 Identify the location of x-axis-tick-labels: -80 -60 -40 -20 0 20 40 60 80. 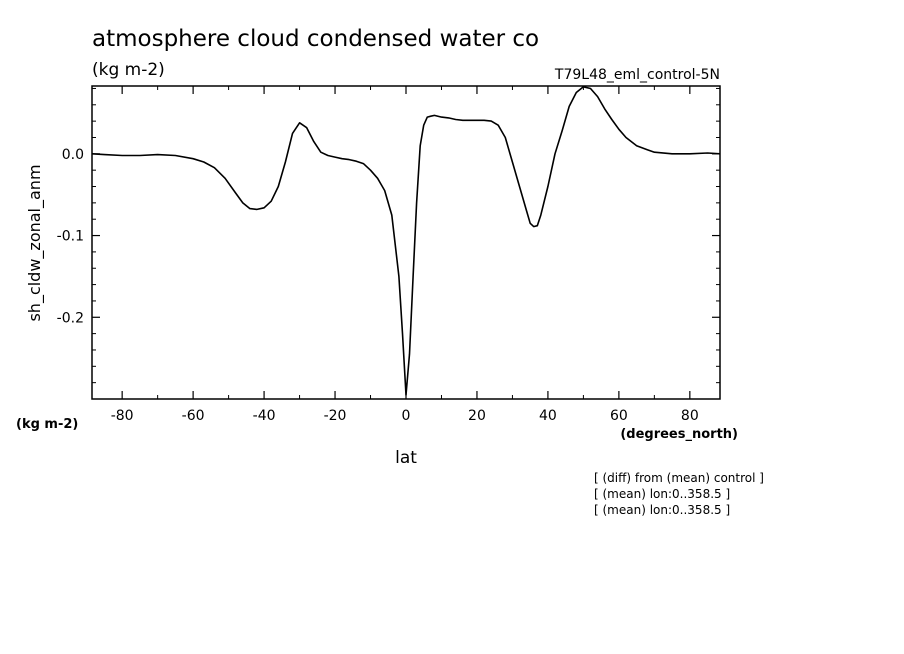
(405, 416).